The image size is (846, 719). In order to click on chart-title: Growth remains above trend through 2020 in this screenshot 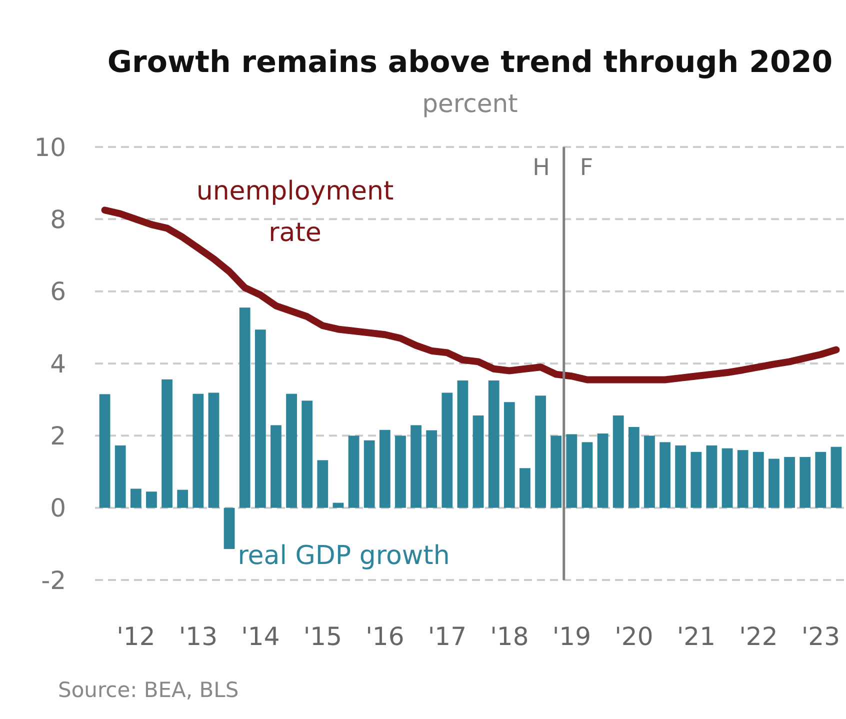, I will do `click(470, 62)`.